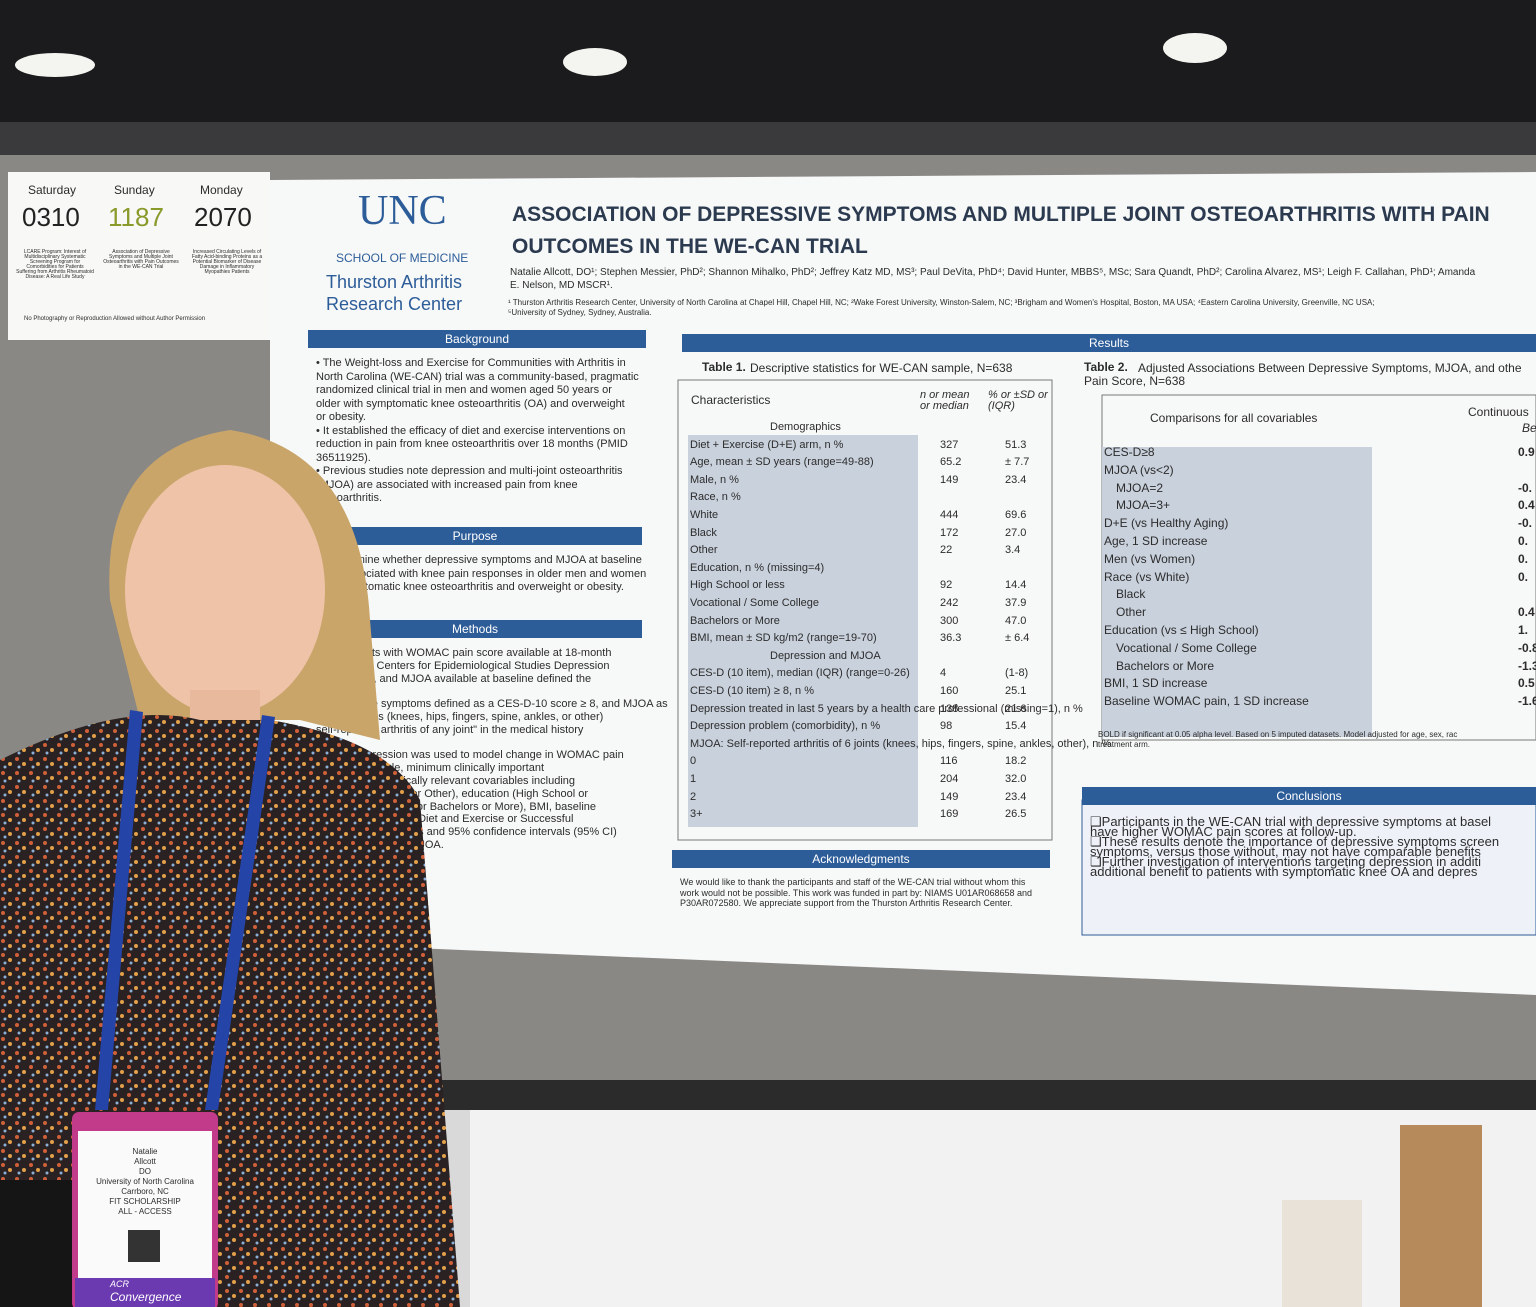 Image resolution: width=1536 pixels, height=1307 pixels. Describe the element at coordinates (1156, 683) in the screenshot. I see `row-label: BMI, 1 SD increase` at that location.